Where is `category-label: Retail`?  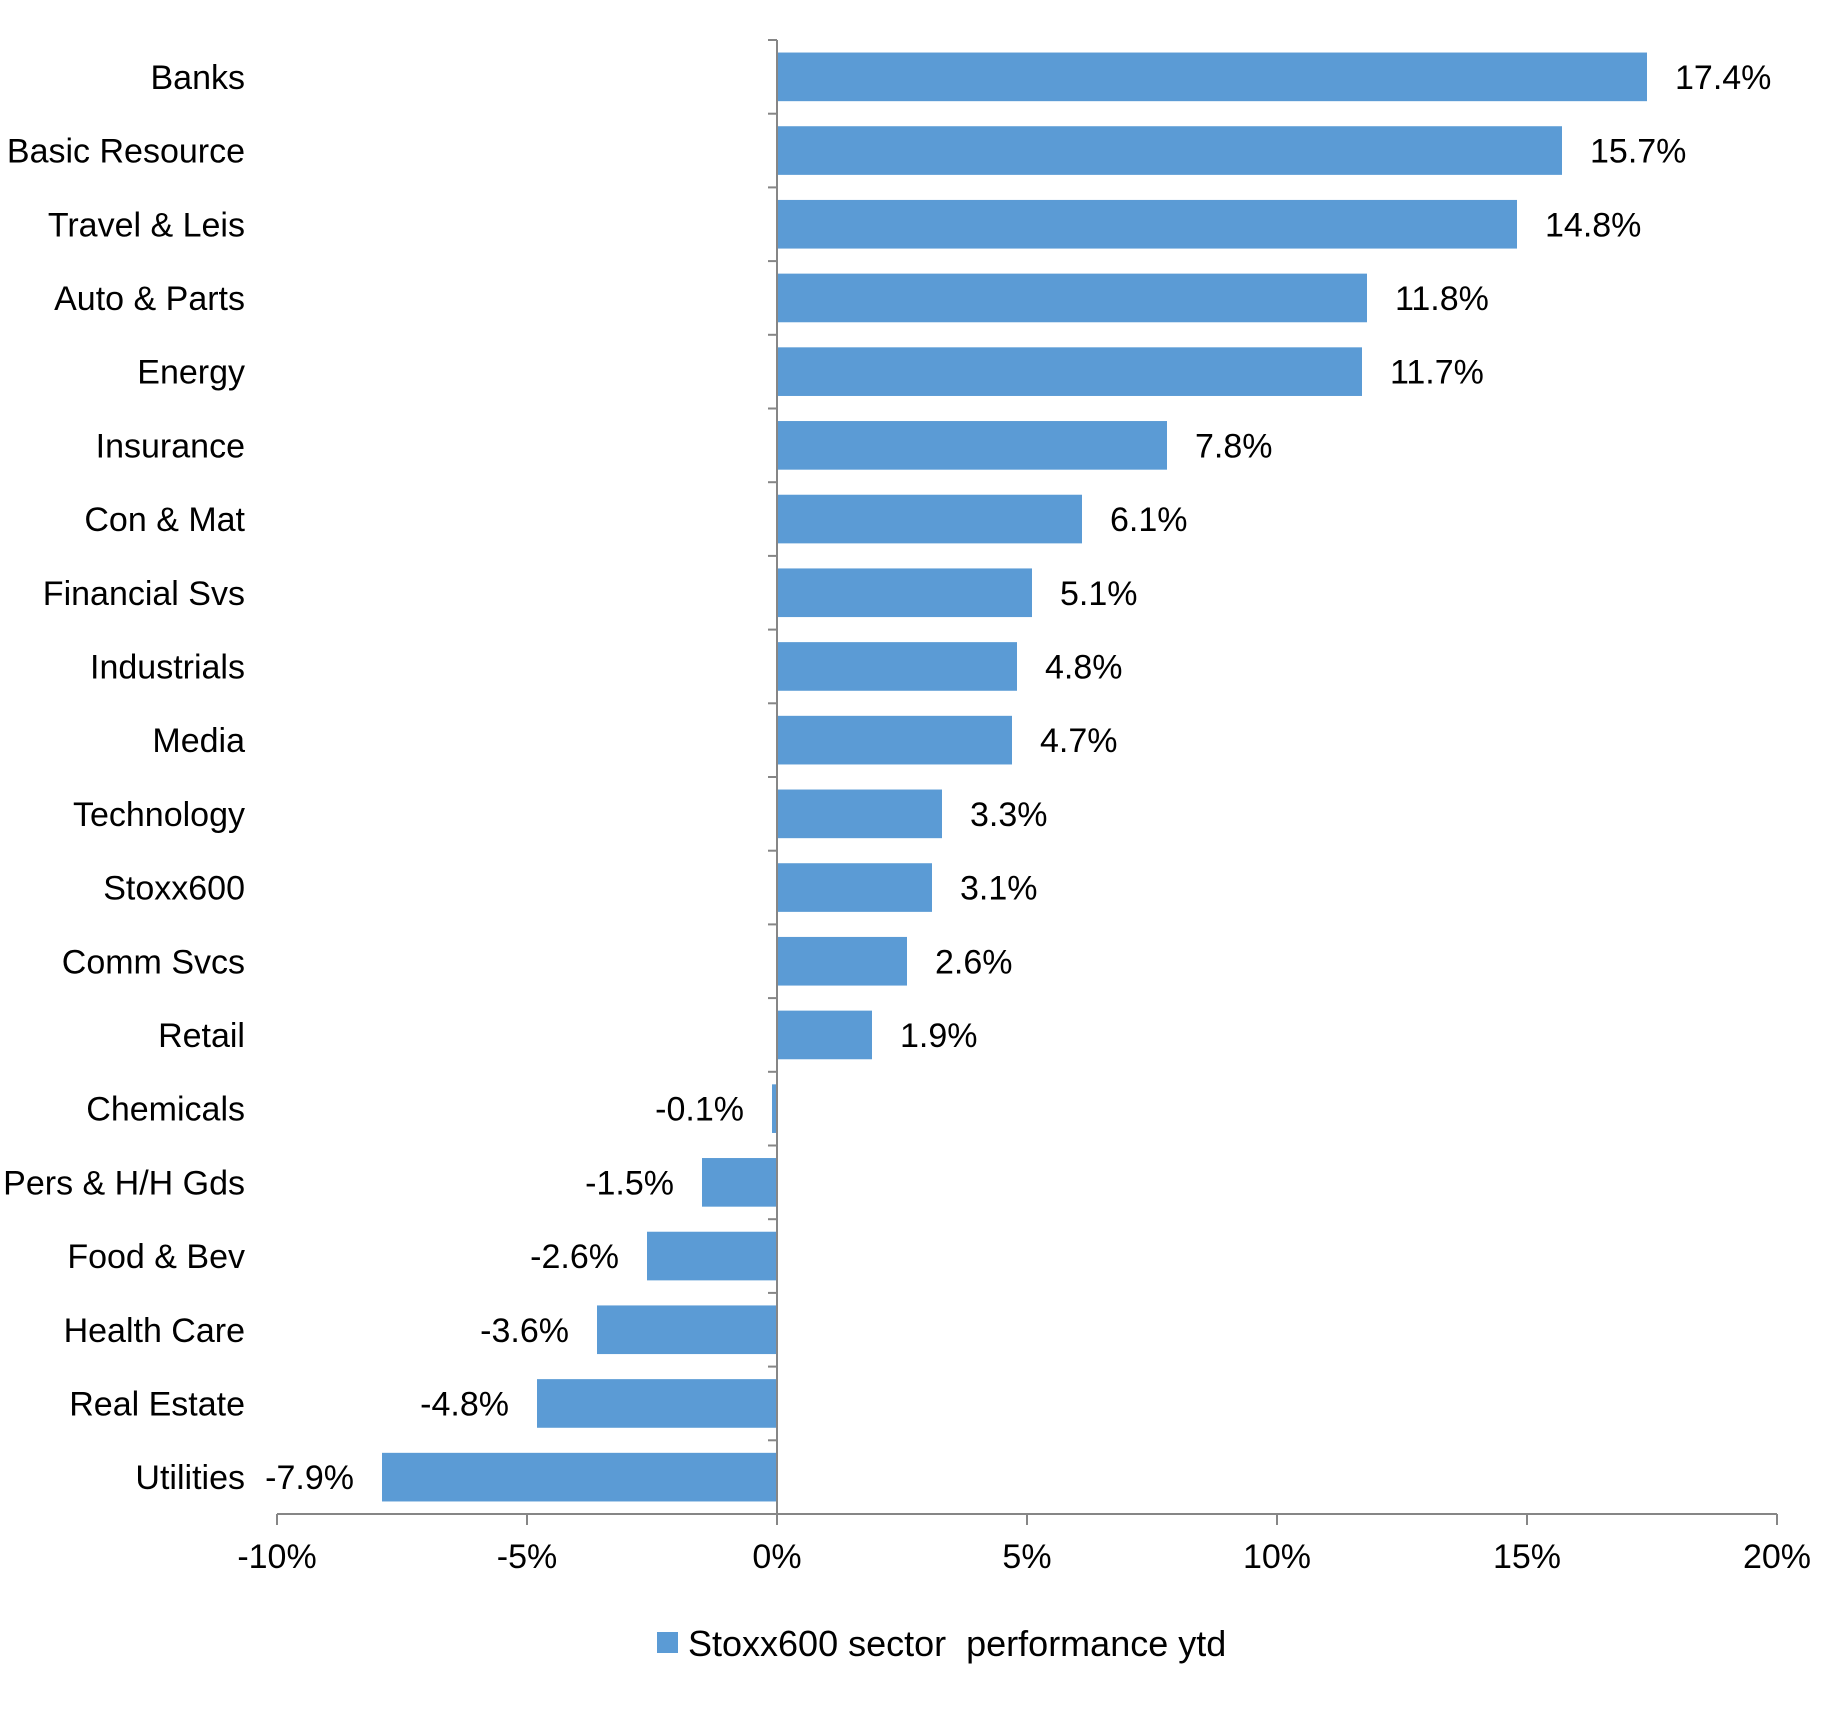 category-label: Retail is located at coordinates (201, 1036).